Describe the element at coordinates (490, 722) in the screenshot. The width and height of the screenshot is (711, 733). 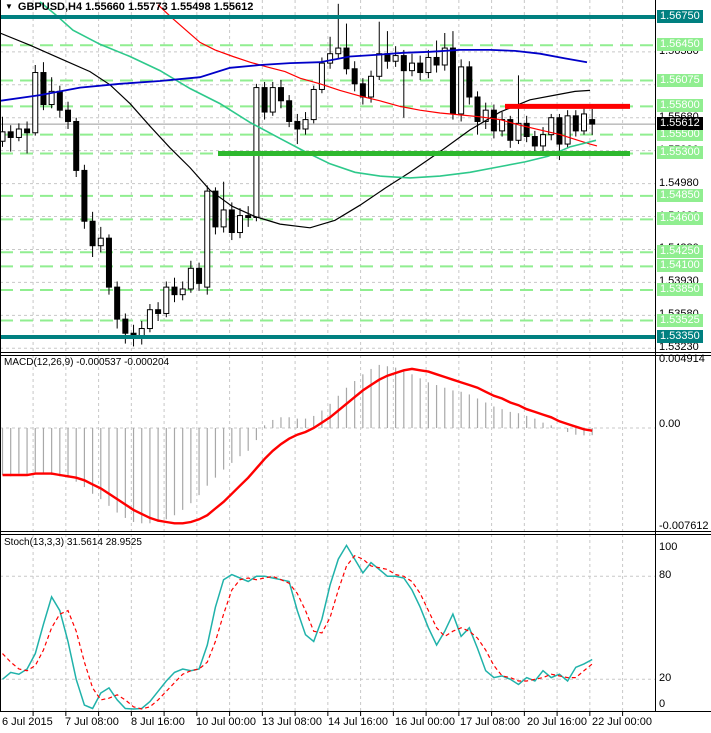
I see `time-axis-label: 17 Jul 08:00` at that location.